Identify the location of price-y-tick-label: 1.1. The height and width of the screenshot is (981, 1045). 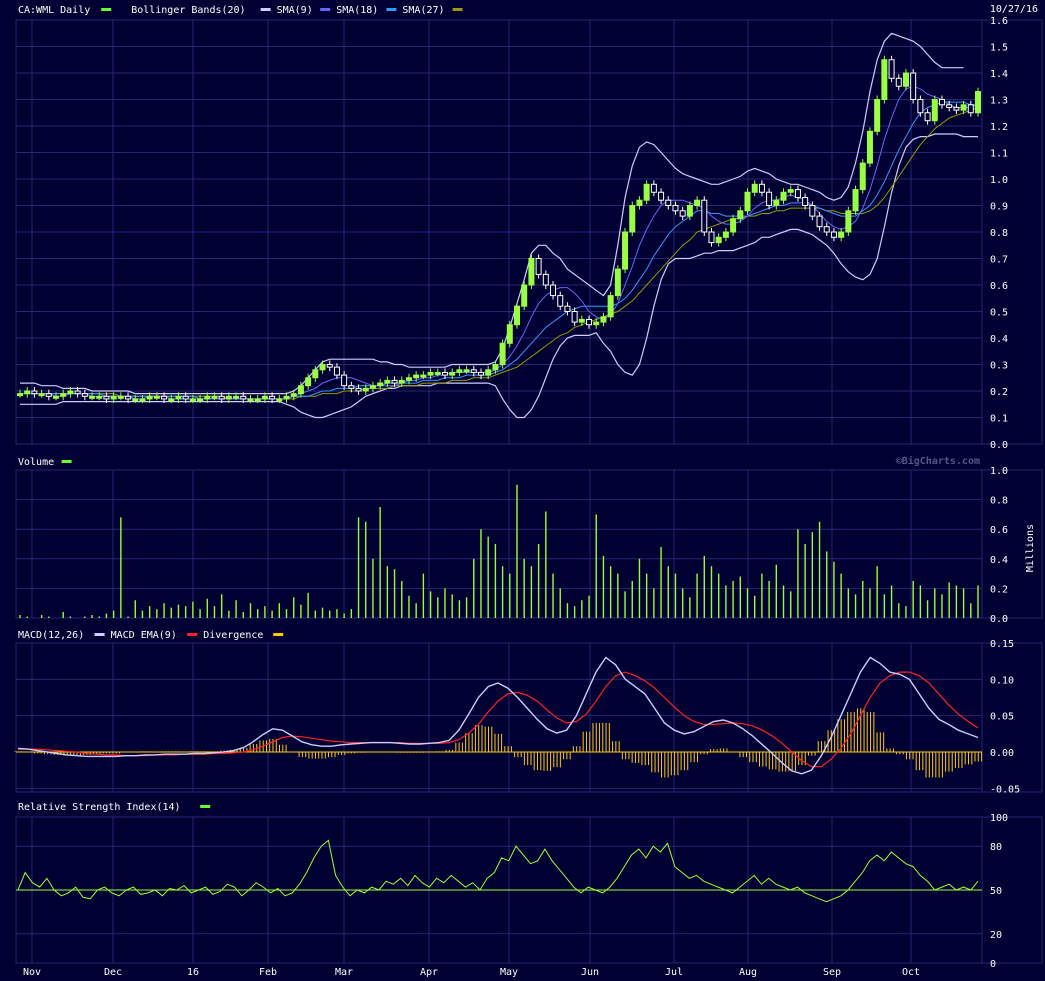
(999, 154).